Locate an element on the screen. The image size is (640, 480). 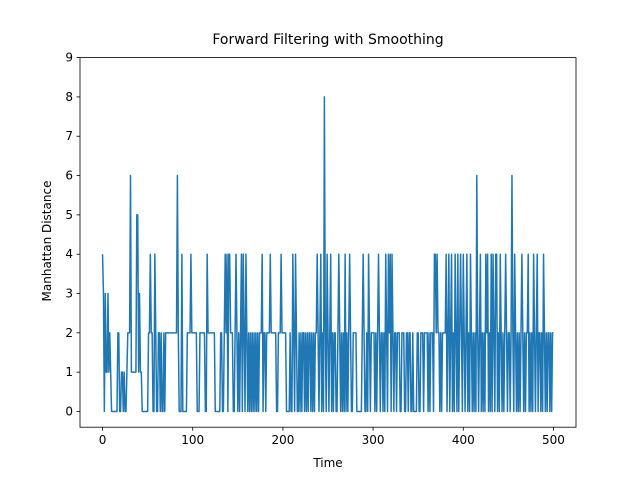
chart-title: Forward Filtering with Smoothing is located at coordinates (327, 40).